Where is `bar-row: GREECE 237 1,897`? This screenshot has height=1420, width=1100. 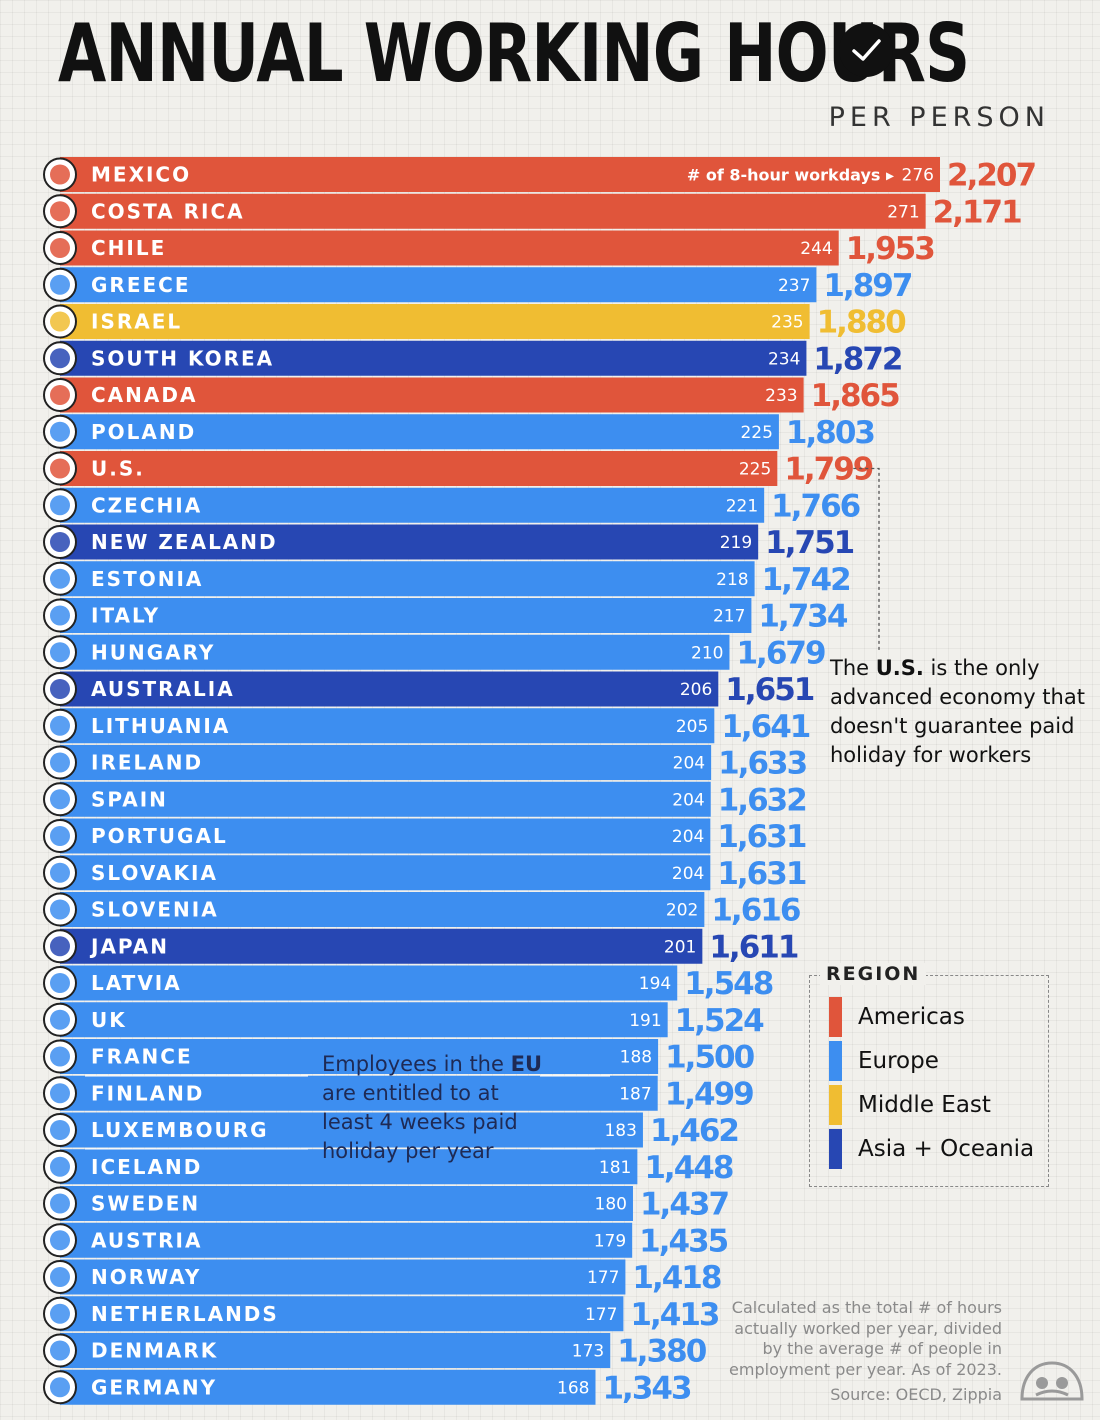
bar-row: GREECE 237 1,897 is located at coordinates (478, 285).